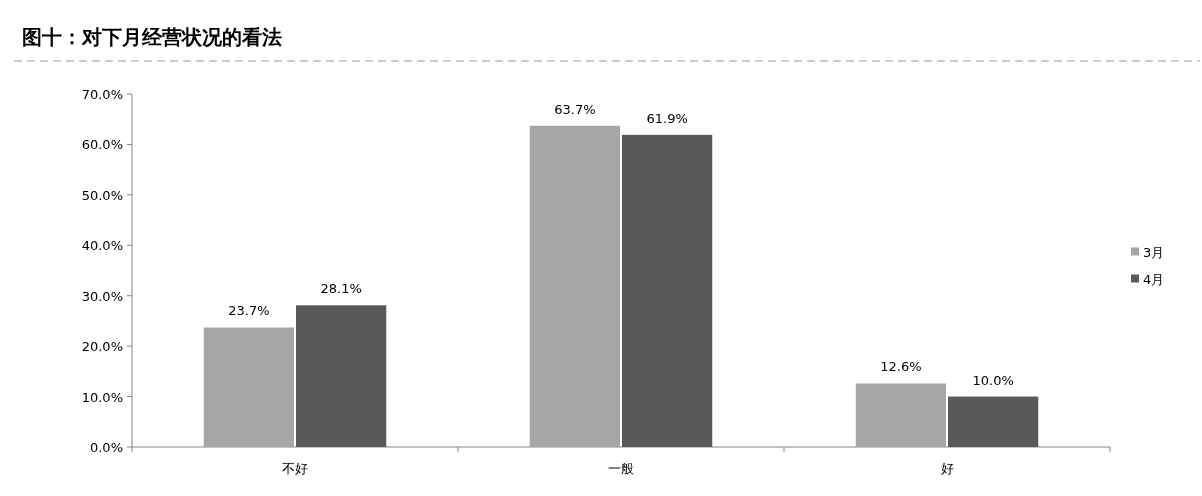 The width and height of the screenshot is (1202, 496). What do you see at coordinates (102, 195) in the screenshot?
I see `y-tick-label: 50.0%` at bounding box center [102, 195].